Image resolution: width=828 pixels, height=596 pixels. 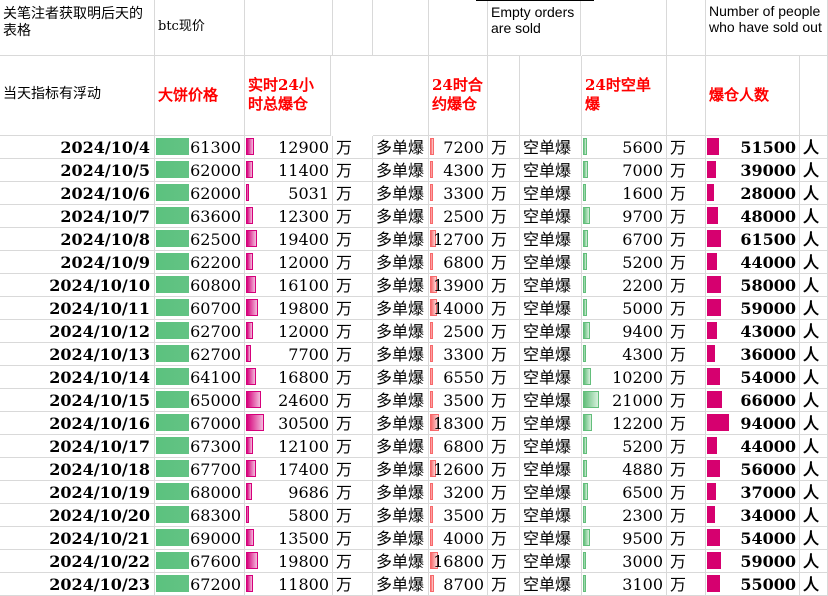 I want to click on header-empty-sold: Empty orders are sold, so click(x=534, y=28).